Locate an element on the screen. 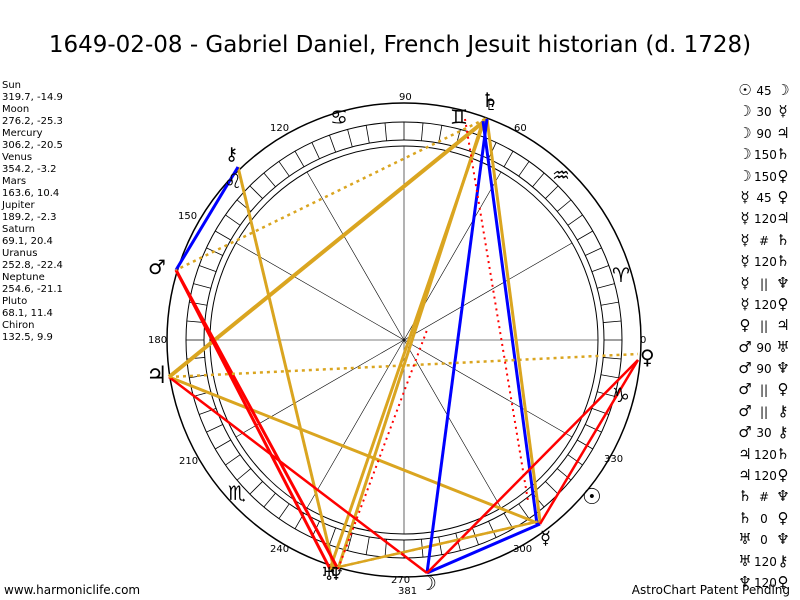  planet-glyph-icon: ♂ is located at coordinates (745, 432).